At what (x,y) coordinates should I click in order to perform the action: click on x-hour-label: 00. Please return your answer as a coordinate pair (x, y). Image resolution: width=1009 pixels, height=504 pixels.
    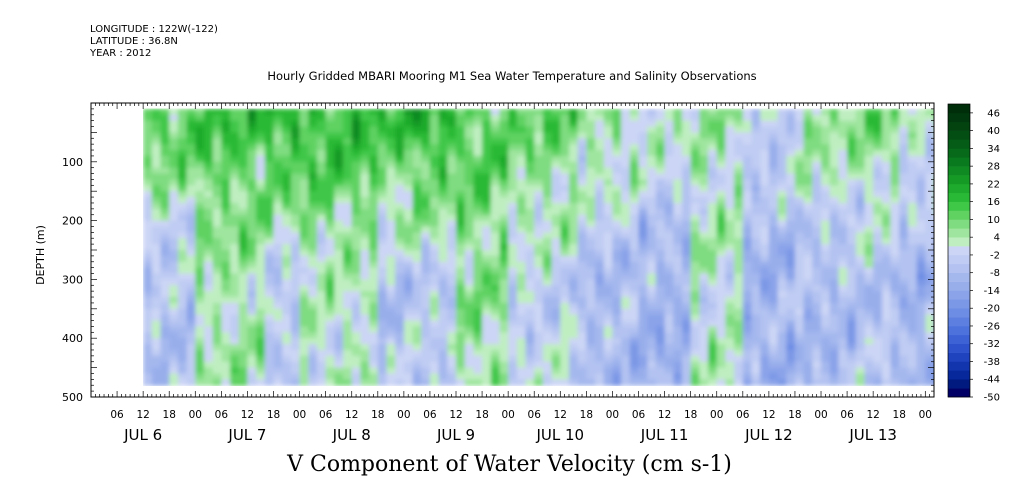
    Looking at the image, I should click on (820, 415).